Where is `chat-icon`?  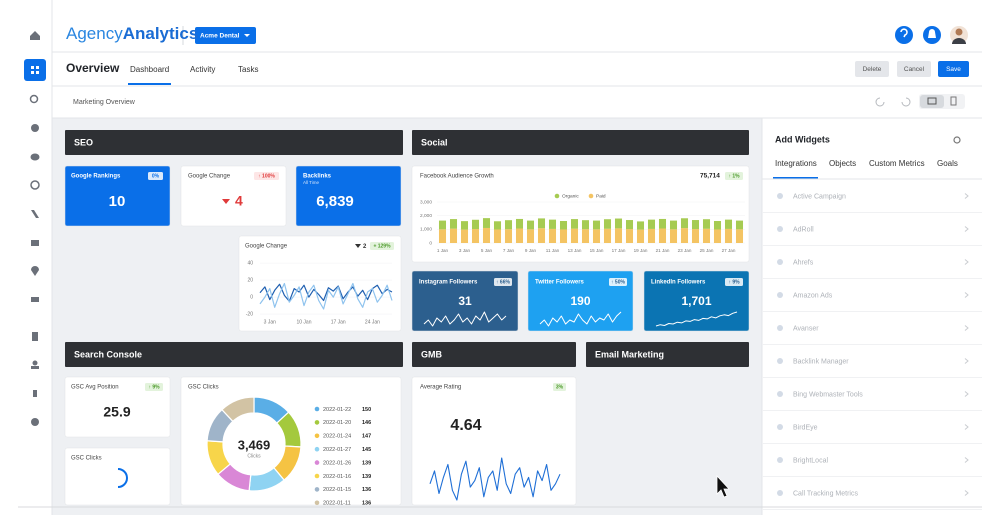
chat-icon is located at coordinates (35, 157).